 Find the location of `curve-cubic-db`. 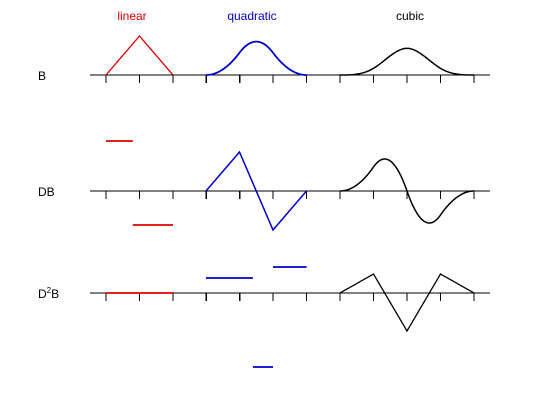

curve-cubic-db is located at coordinates (407, 191).